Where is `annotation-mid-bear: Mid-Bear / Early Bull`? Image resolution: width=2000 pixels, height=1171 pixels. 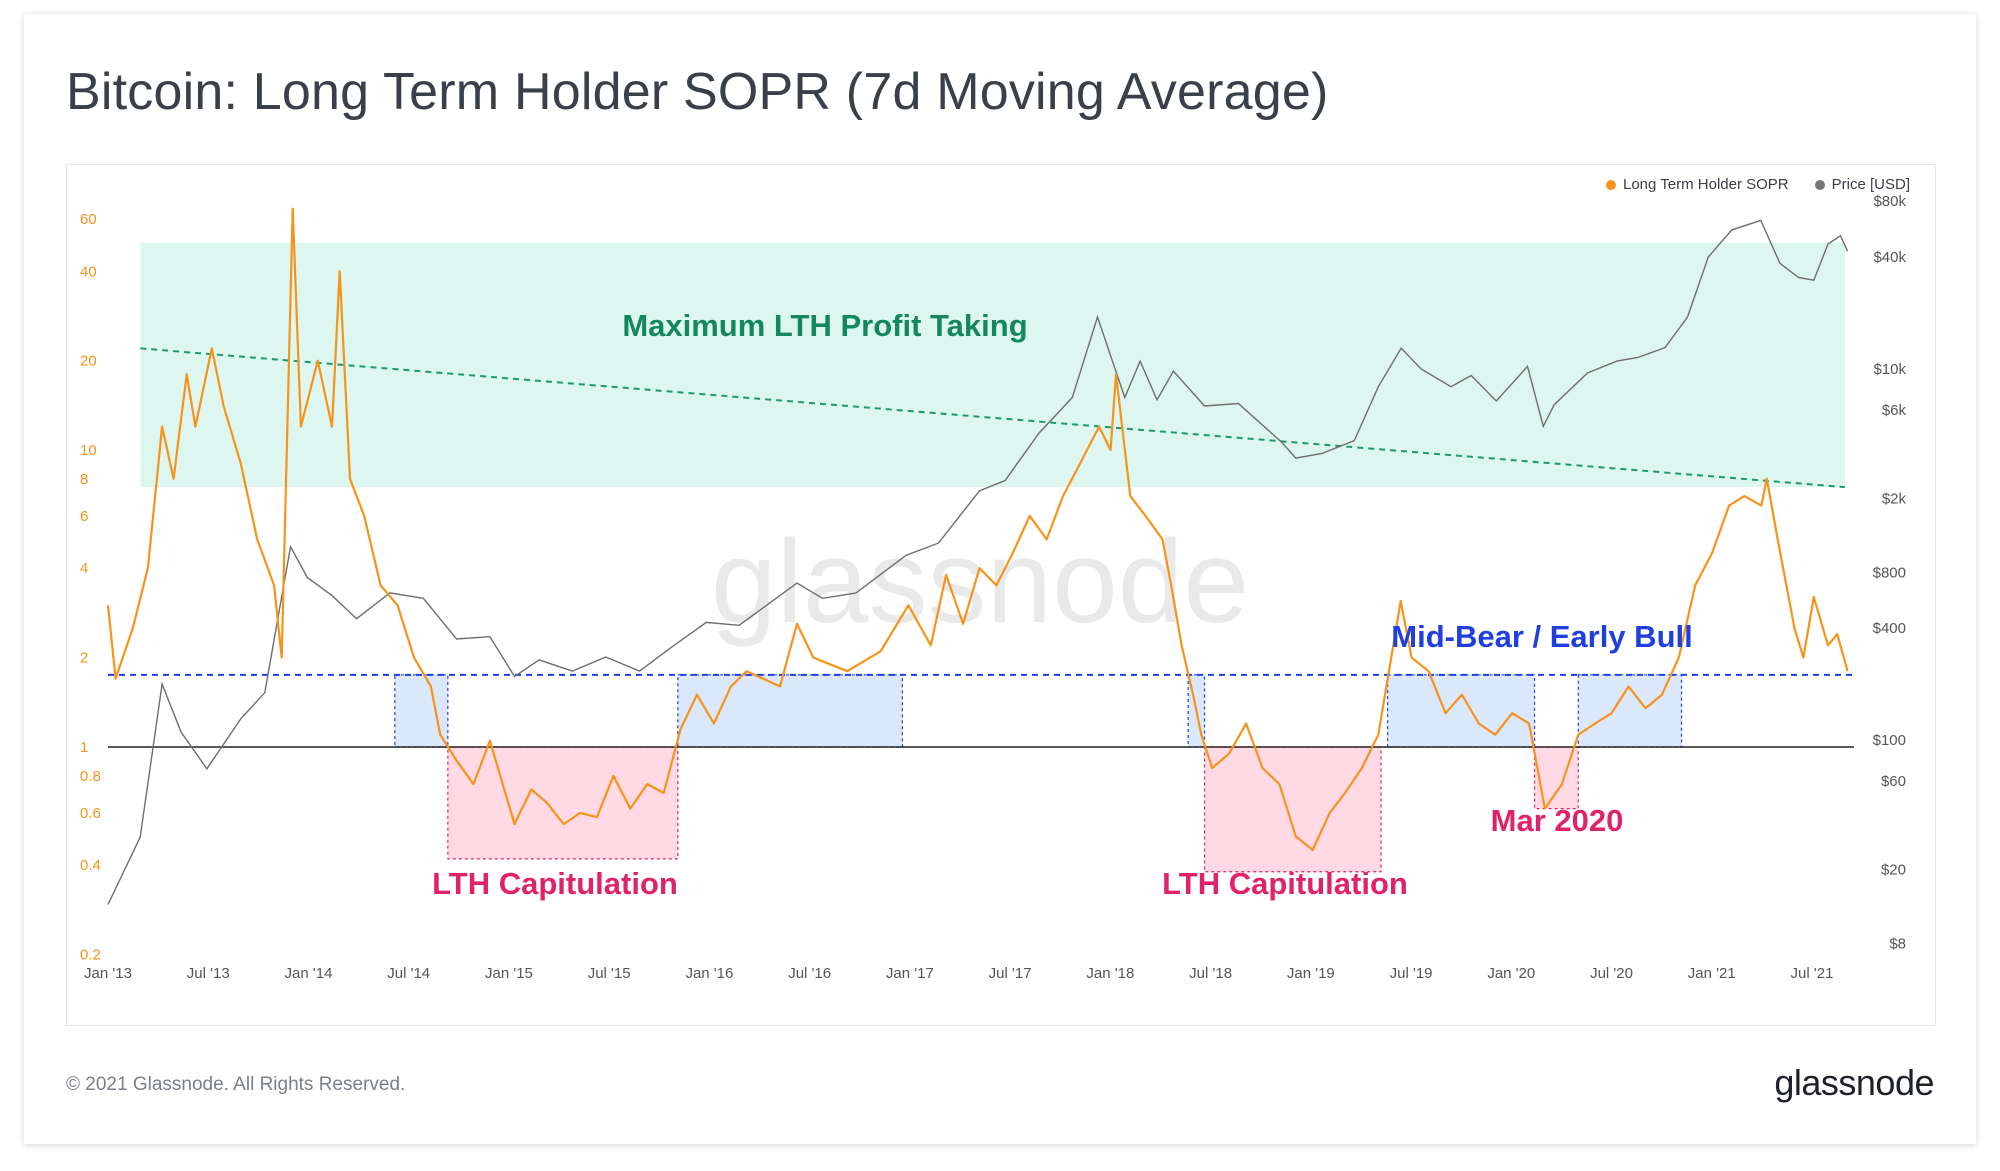
annotation-mid-bear: Mid-Bear / Early Bull is located at coordinates (1541, 636).